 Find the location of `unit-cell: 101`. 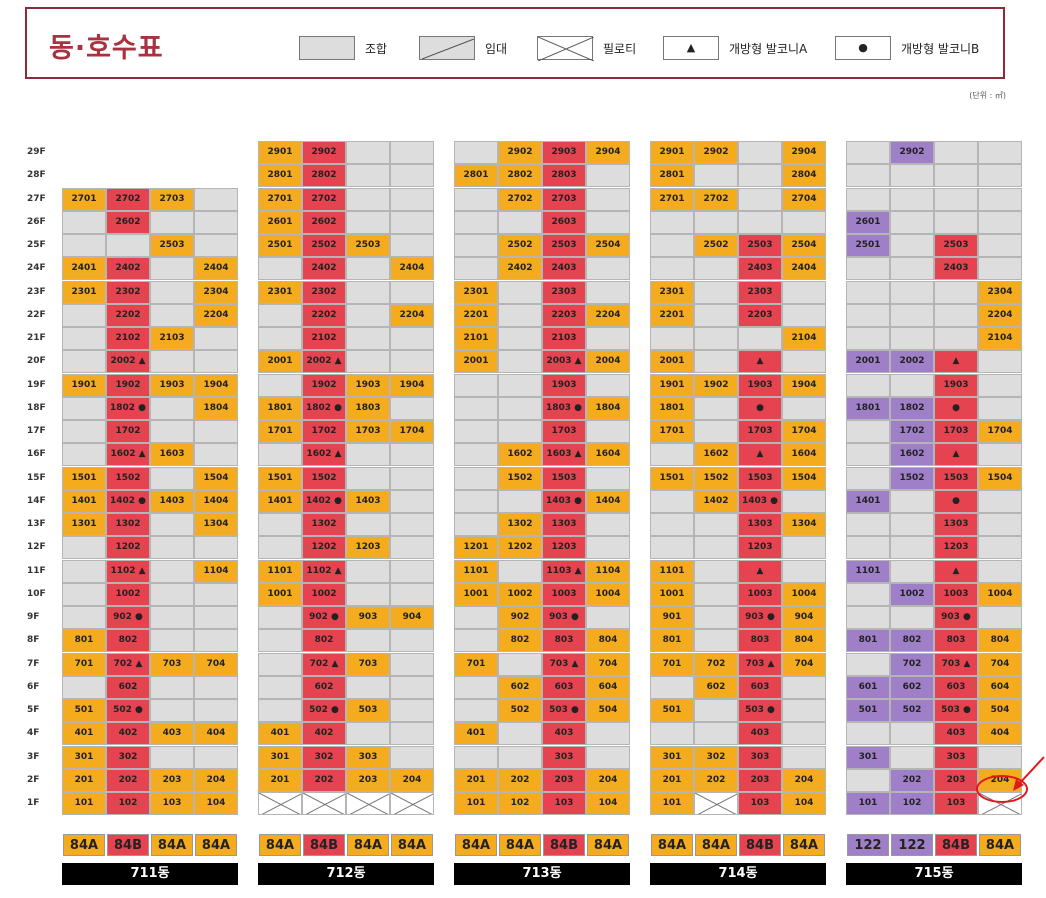

unit-cell: 101 is located at coordinates (868, 803).